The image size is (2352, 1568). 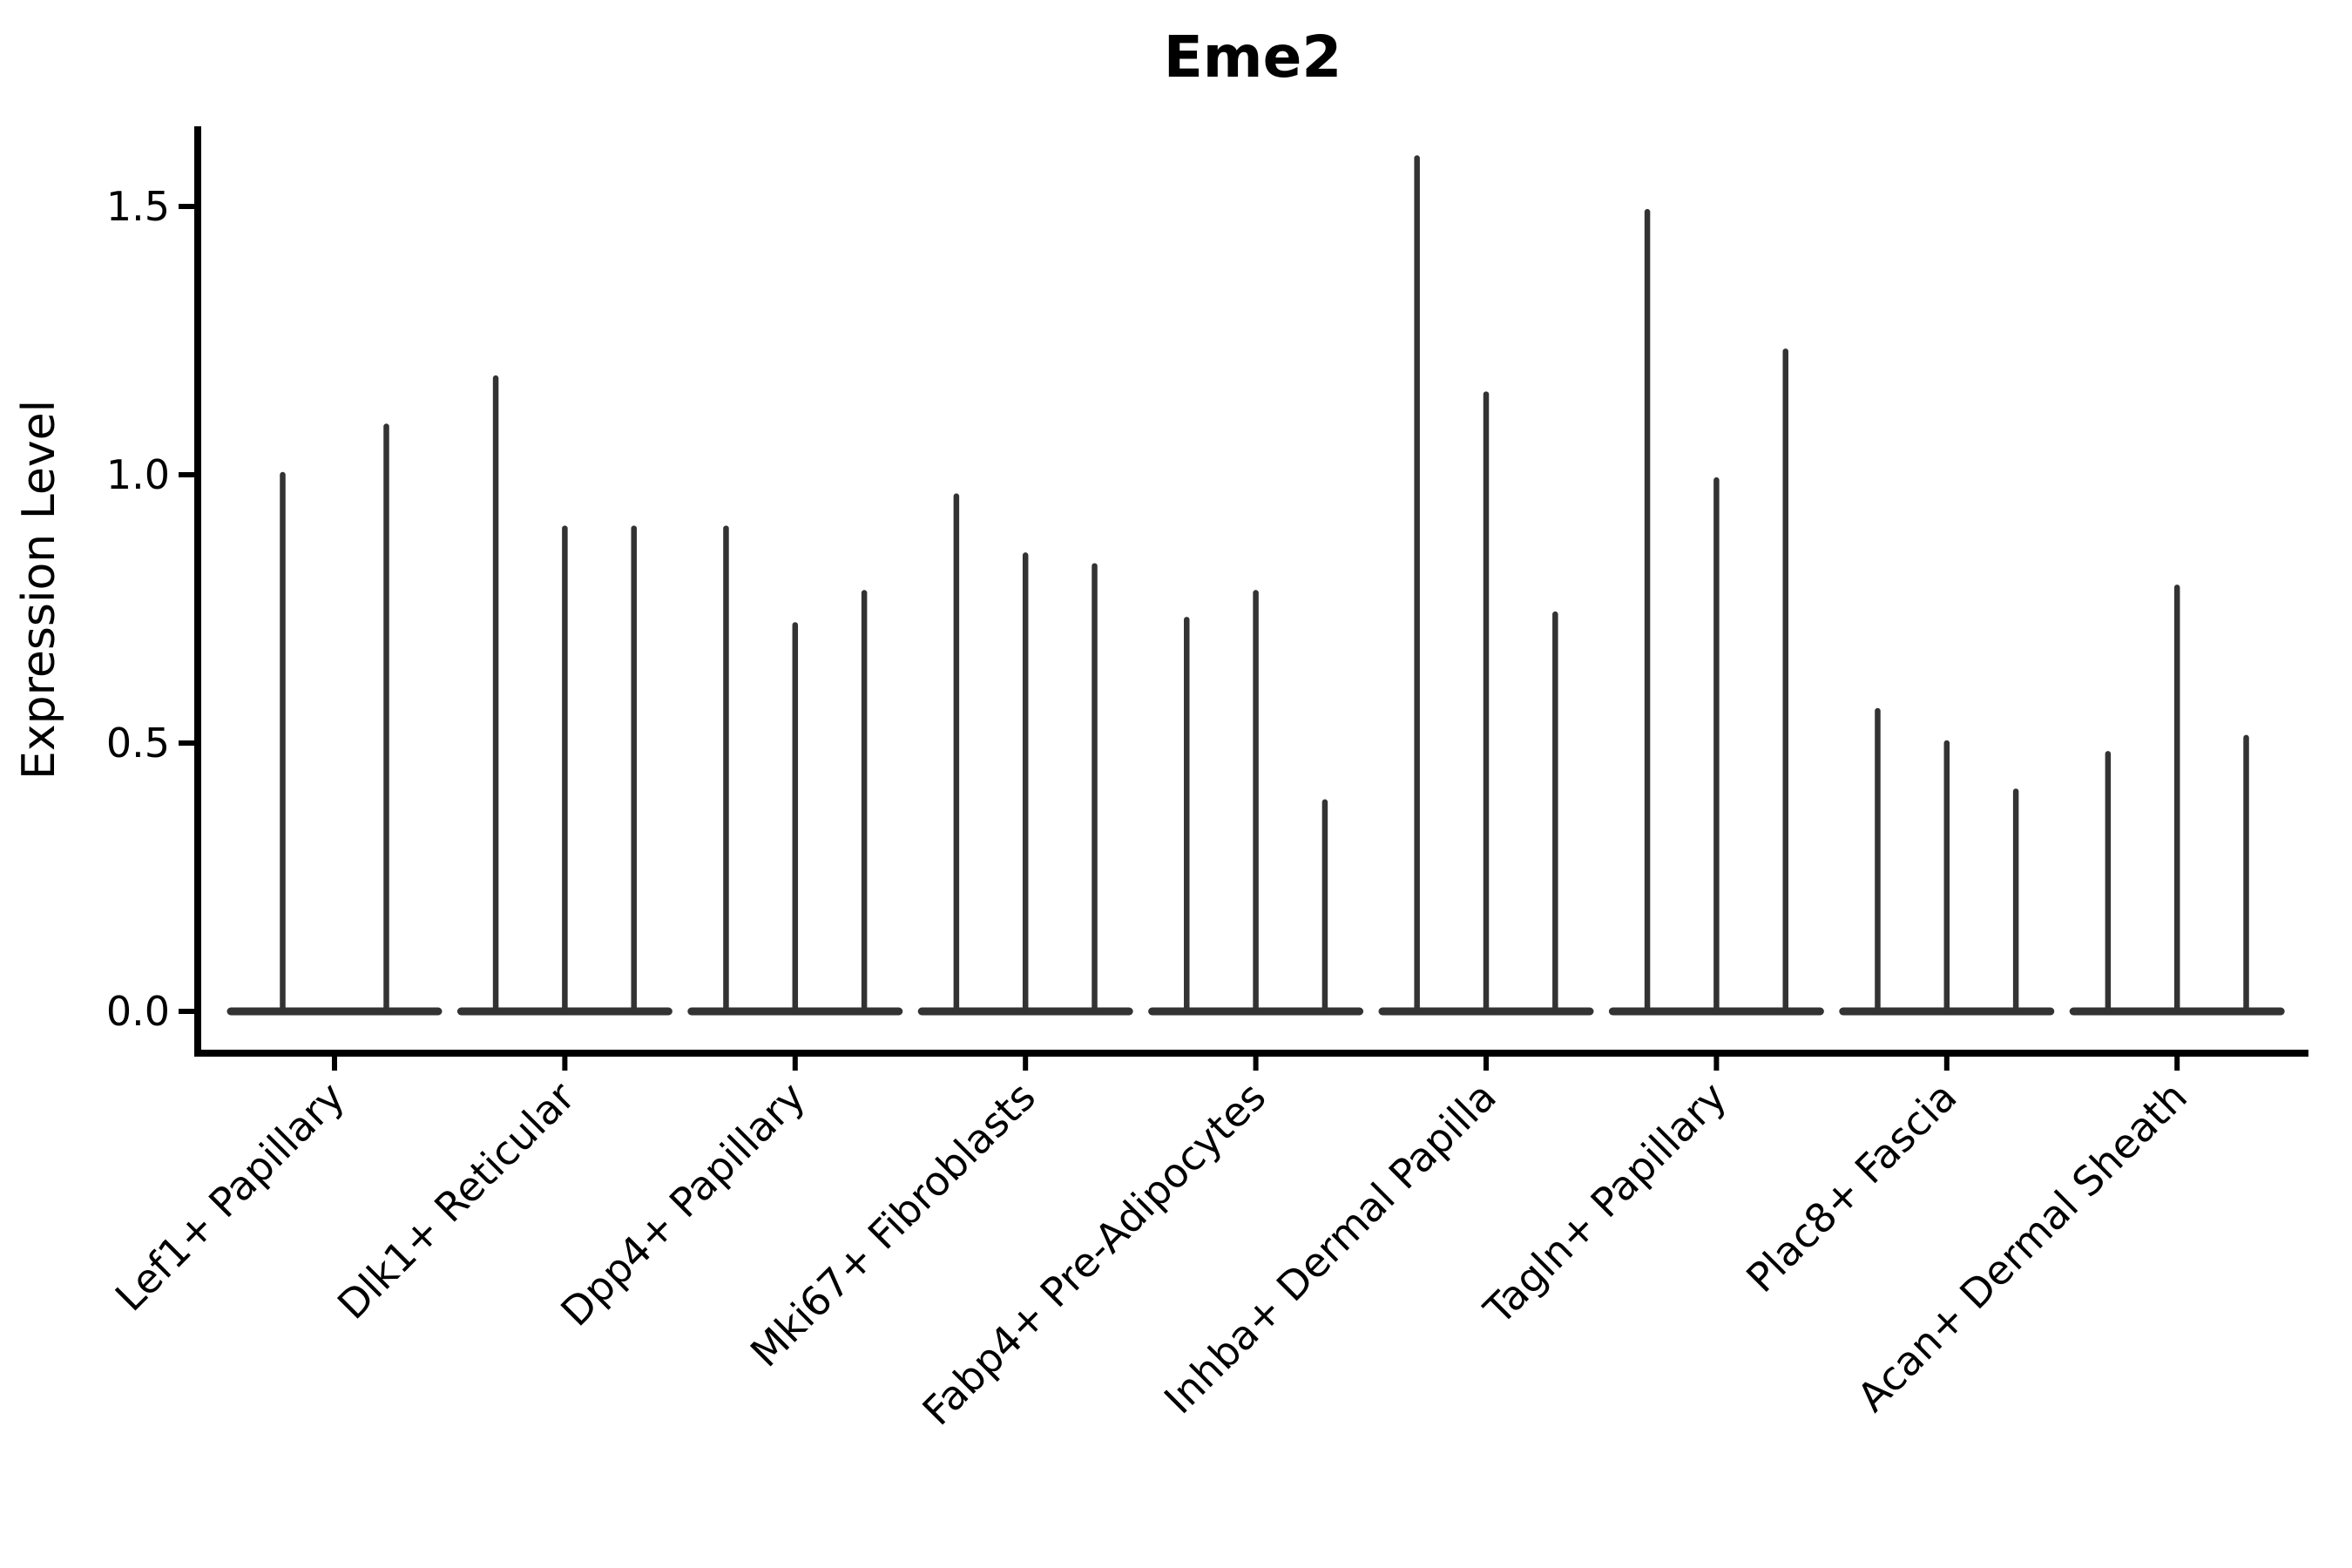 What do you see at coordinates (39, 590) in the screenshot?
I see `y-axis-title: Expression Level` at bounding box center [39, 590].